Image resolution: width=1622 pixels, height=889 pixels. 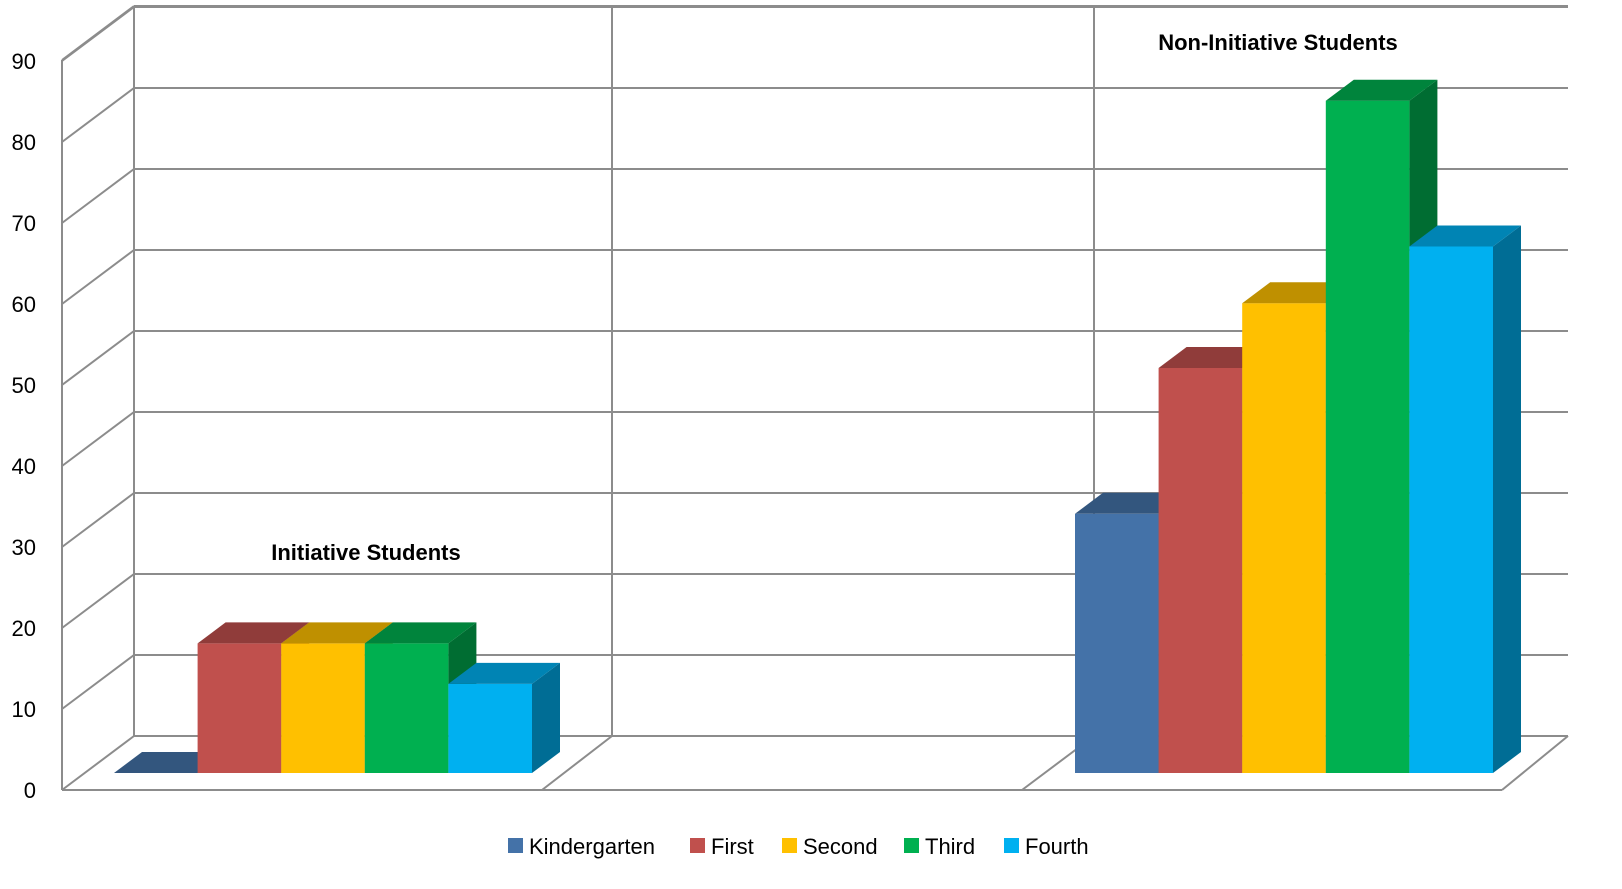 What do you see at coordinates (1278, 42) in the screenshot?
I see `group-label: Non-Initiative Students` at bounding box center [1278, 42].